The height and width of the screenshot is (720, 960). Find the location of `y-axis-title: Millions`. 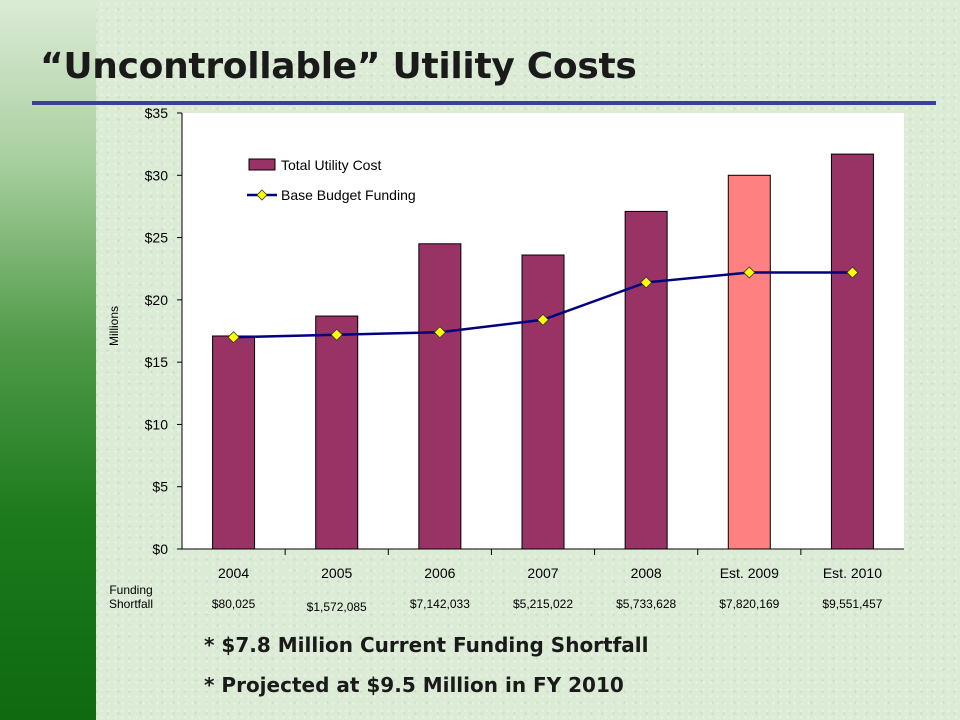

y-axis-title: Millions is located at coordinates (114, 326).